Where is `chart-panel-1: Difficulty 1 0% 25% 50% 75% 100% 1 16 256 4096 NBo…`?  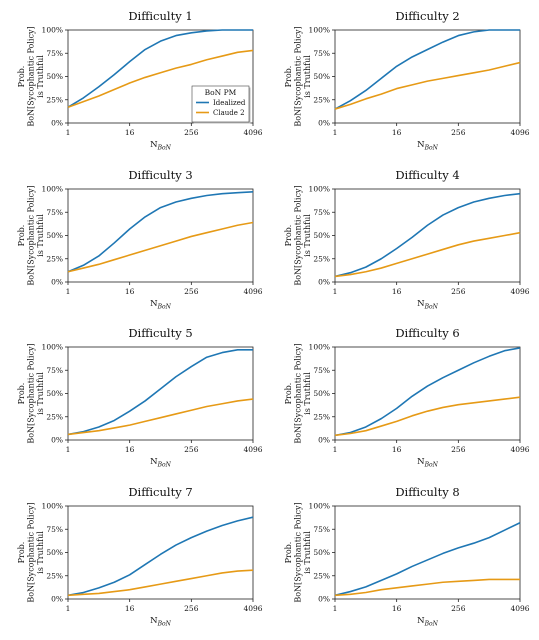 chart-panel-1: Difficulty 1 0% 25% 50% 75% 100% 1 16 256 4096 NBo… is located at coordinates (140, 80).